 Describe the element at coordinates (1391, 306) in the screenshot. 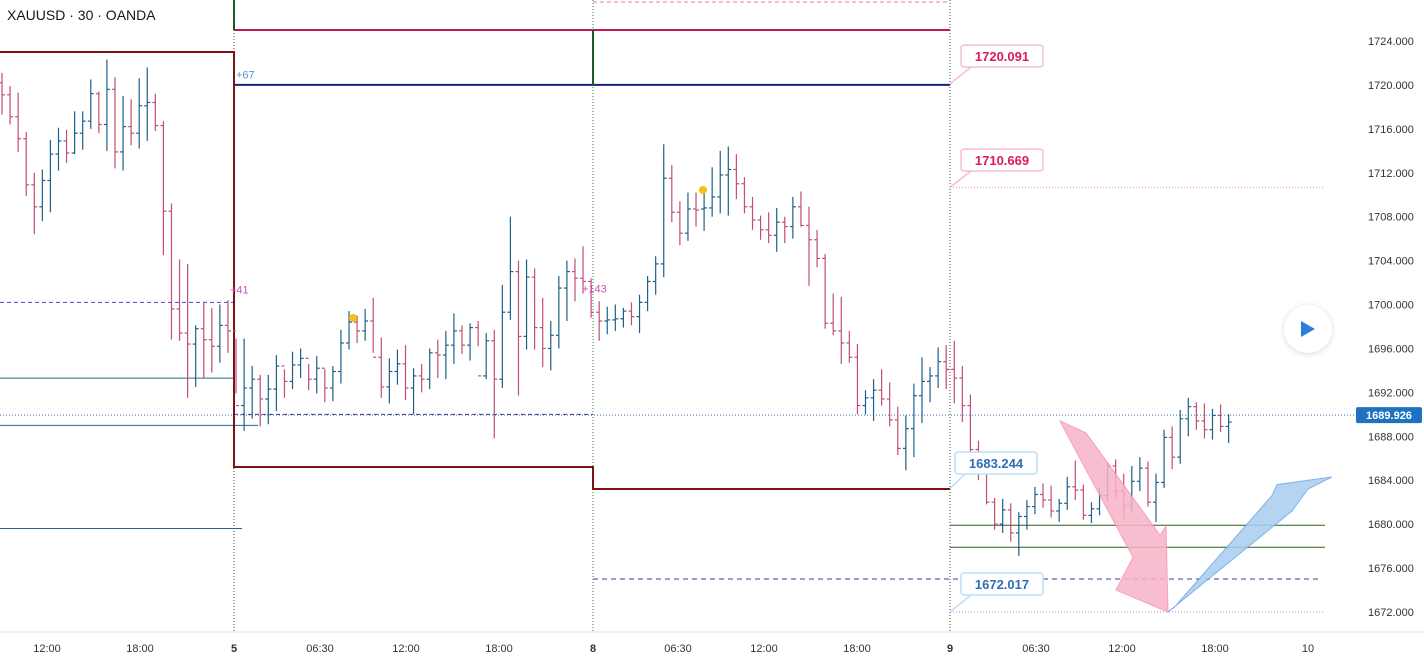

I see `y-tick-label: 1700.000` at that location.